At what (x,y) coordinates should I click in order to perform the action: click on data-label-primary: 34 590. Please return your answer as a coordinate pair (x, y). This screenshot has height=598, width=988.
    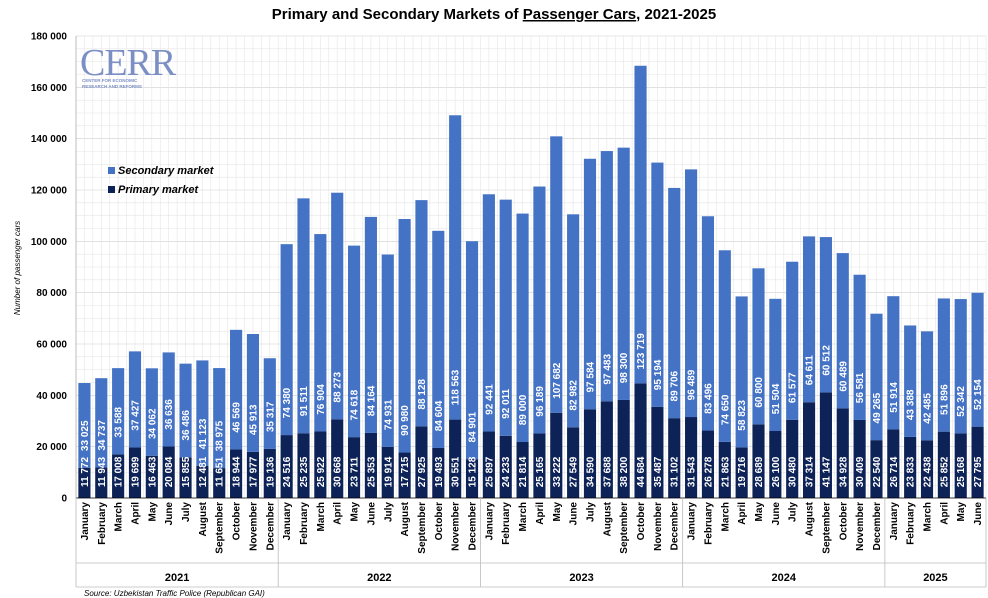
    Looking at the image, I should click on (590, 471).